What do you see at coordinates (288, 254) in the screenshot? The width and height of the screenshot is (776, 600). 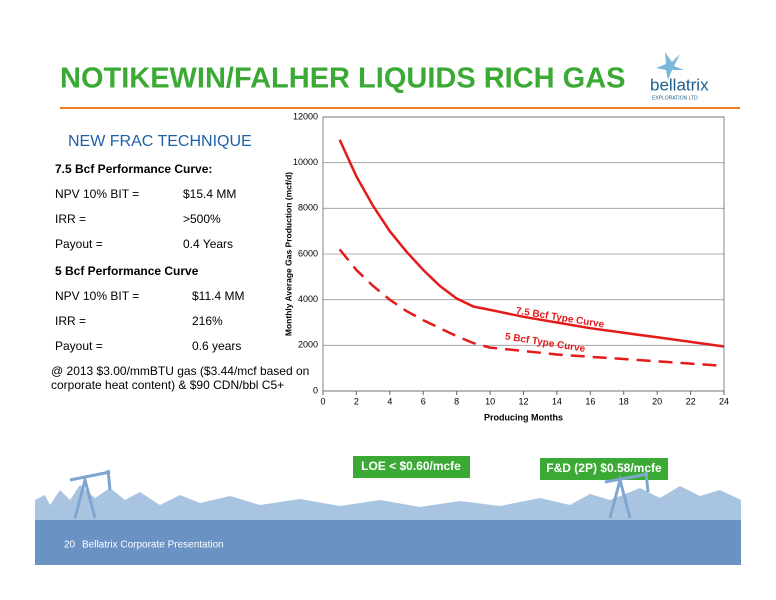 I see `y-axis-label: Monthly Average Gas Production (mcf/d)` at bounding box center [288, 254].